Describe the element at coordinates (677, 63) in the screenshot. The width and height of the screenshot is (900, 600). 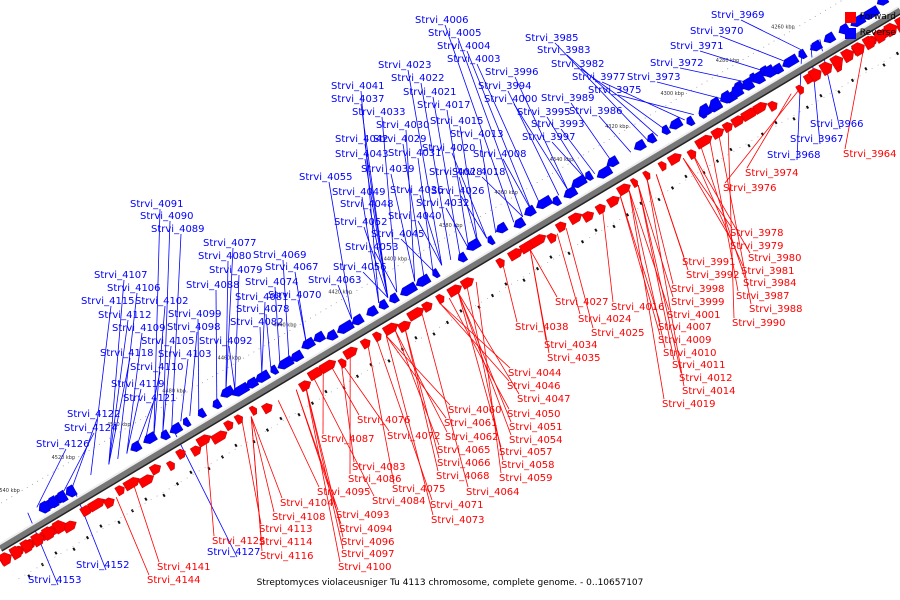
I see `reverse-gene-label: Strvi_3972` at that location.